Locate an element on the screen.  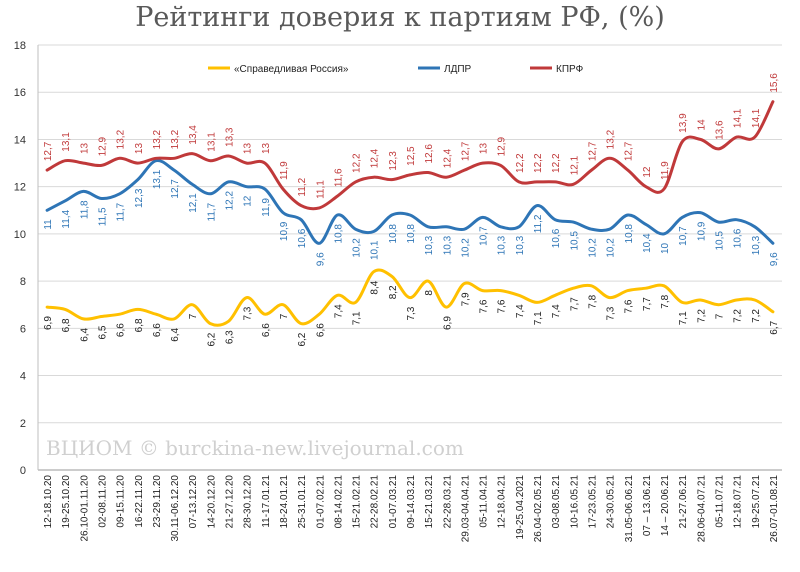
x-tick-label: 28-30.12.20 is located at coordinates (248, 502).